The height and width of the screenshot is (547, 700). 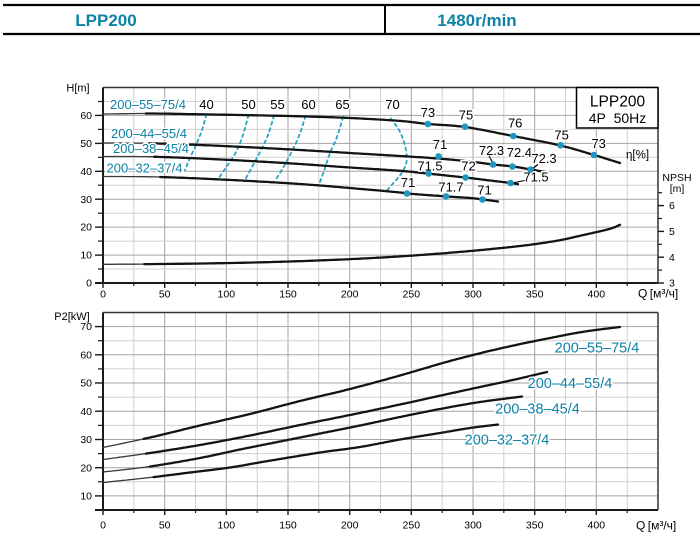 I want to click on svg-text: 72, so click(x=468, y=166).